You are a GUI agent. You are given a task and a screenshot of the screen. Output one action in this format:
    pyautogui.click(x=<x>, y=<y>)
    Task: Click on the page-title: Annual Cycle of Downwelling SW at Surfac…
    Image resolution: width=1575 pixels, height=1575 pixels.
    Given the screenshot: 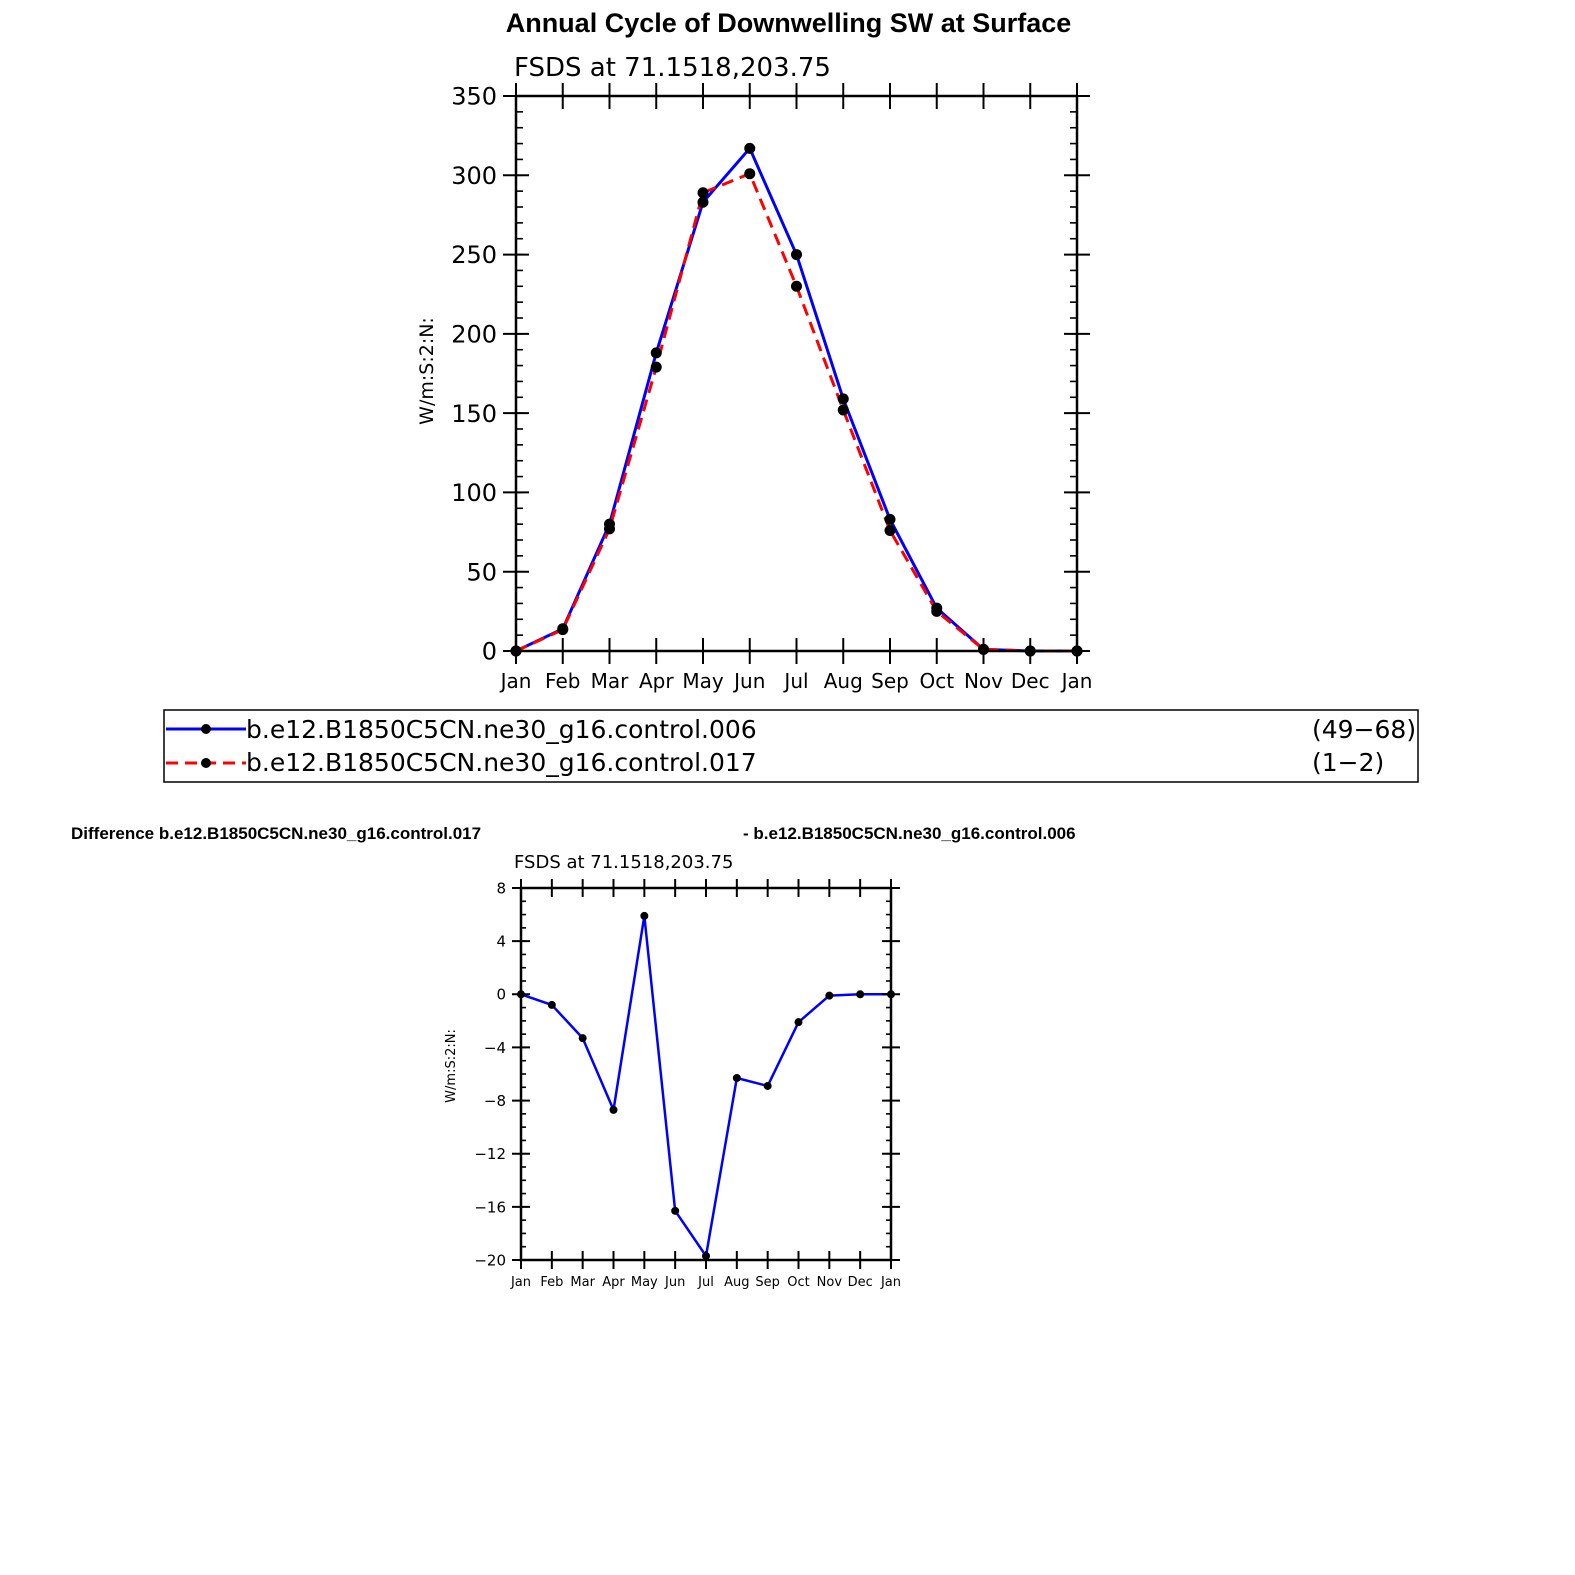 What is the action you would take?
    pyautogui.click(x=787, y=23)
    